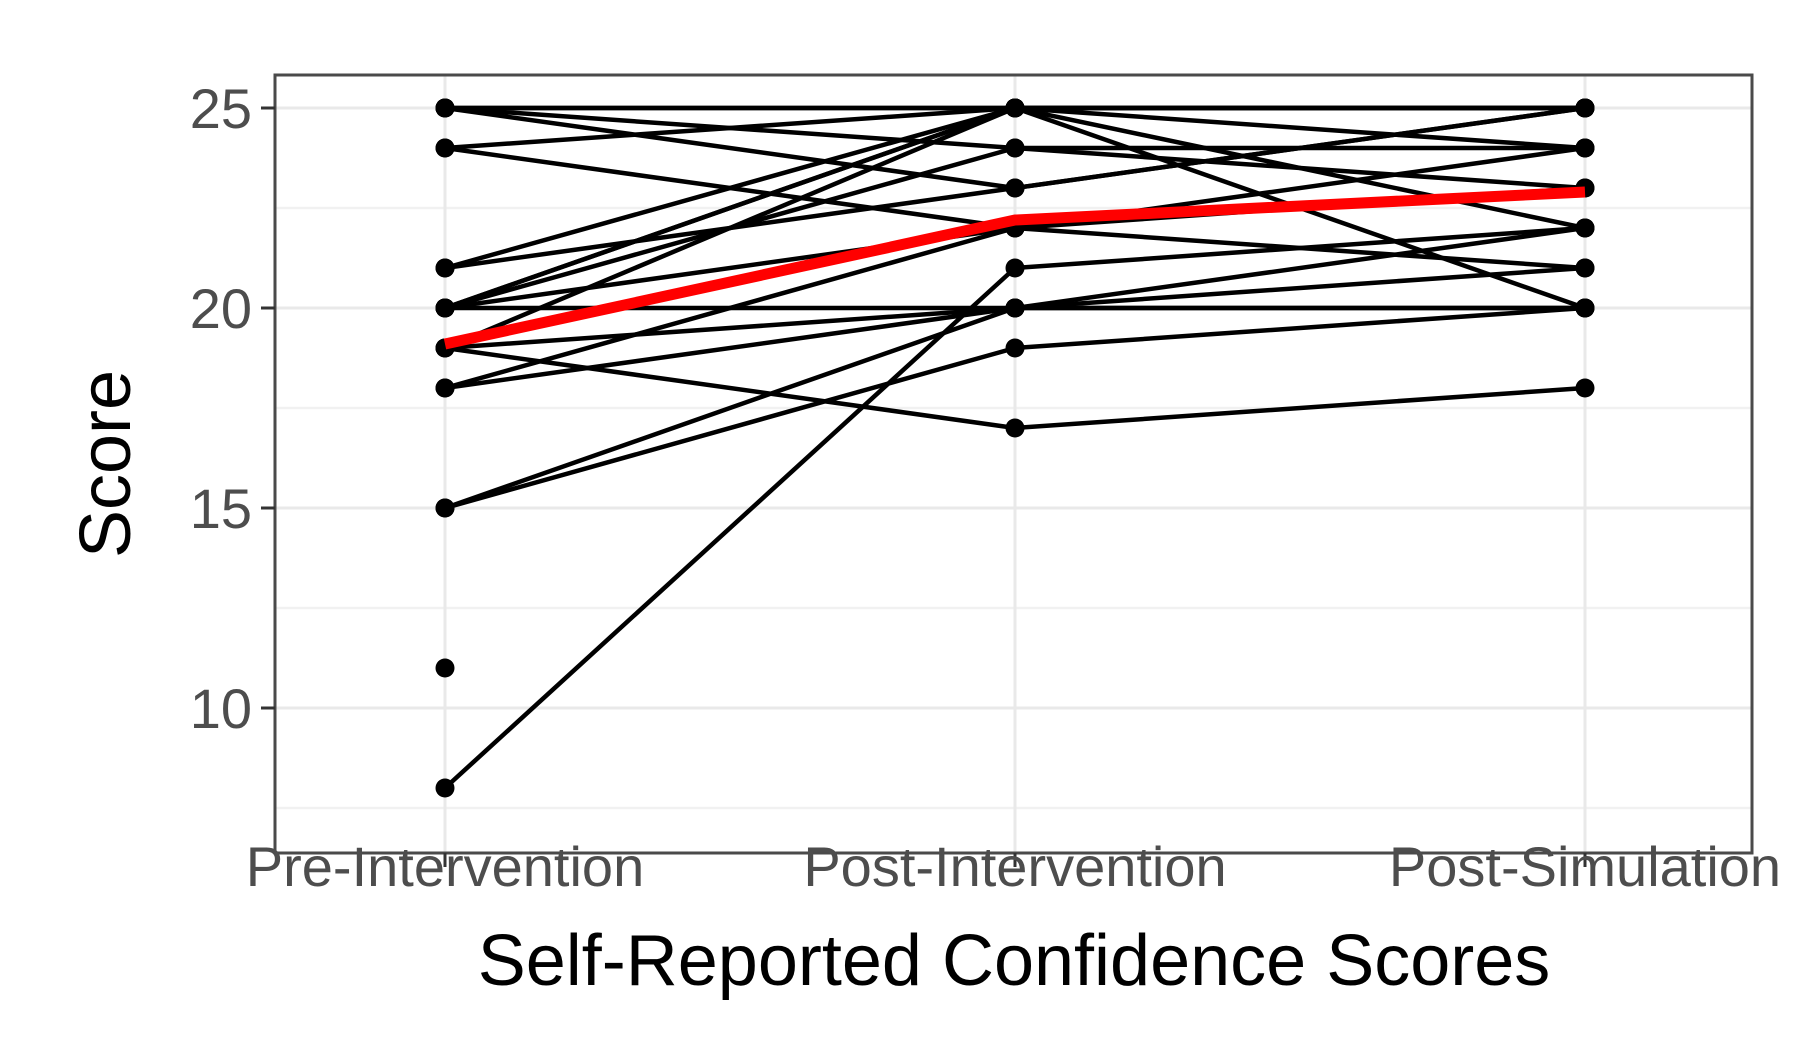  I want to click on mean-line, so click(1014, 268).